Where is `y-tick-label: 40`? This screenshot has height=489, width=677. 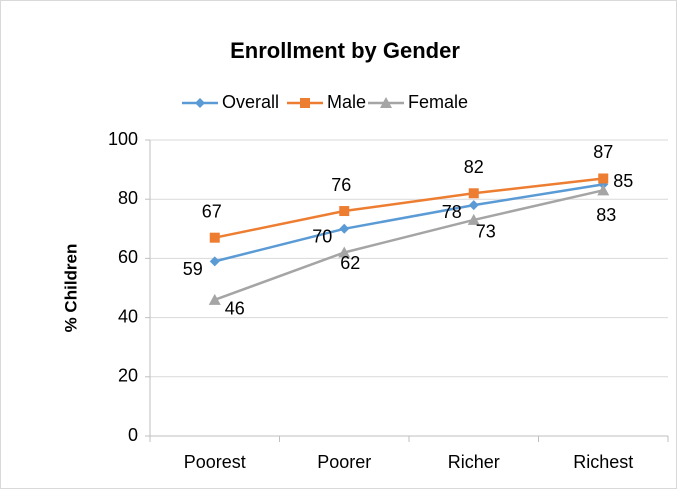
y-tick-label: 40 is located at coordinates (128, 316).